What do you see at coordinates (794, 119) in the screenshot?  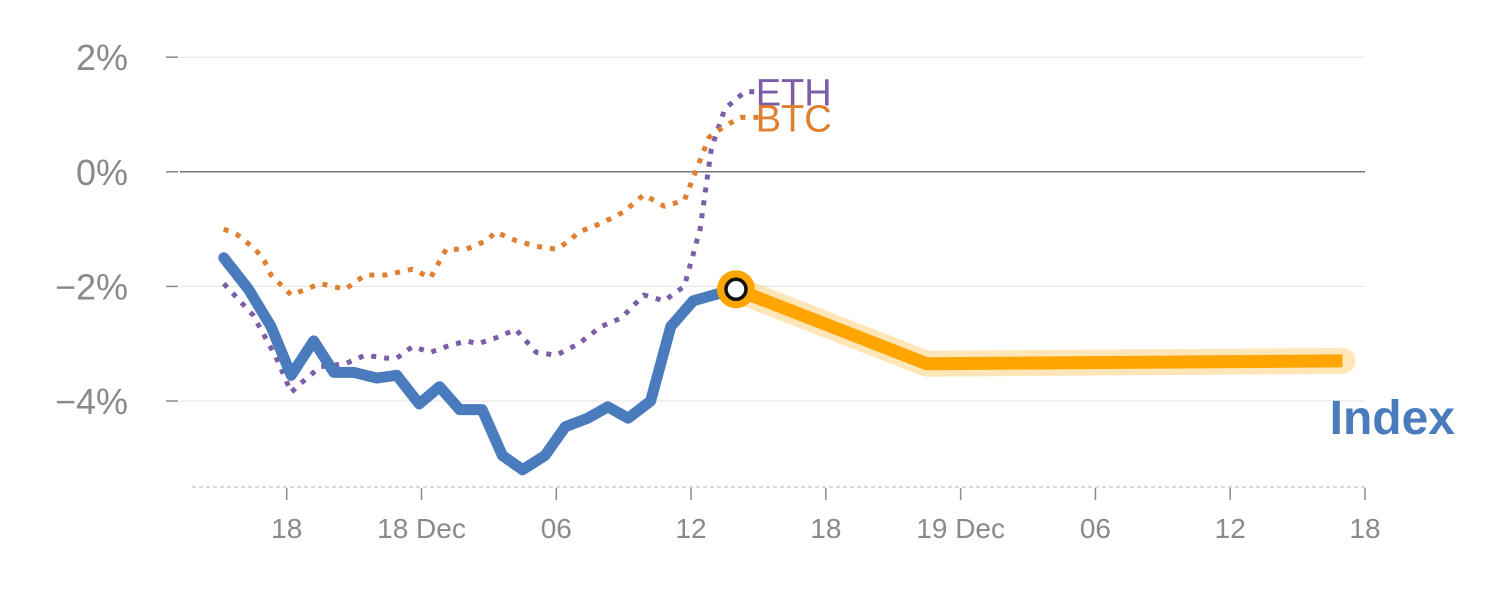 I see `series-label-btc: BTC` at bounding box center [794, 119].